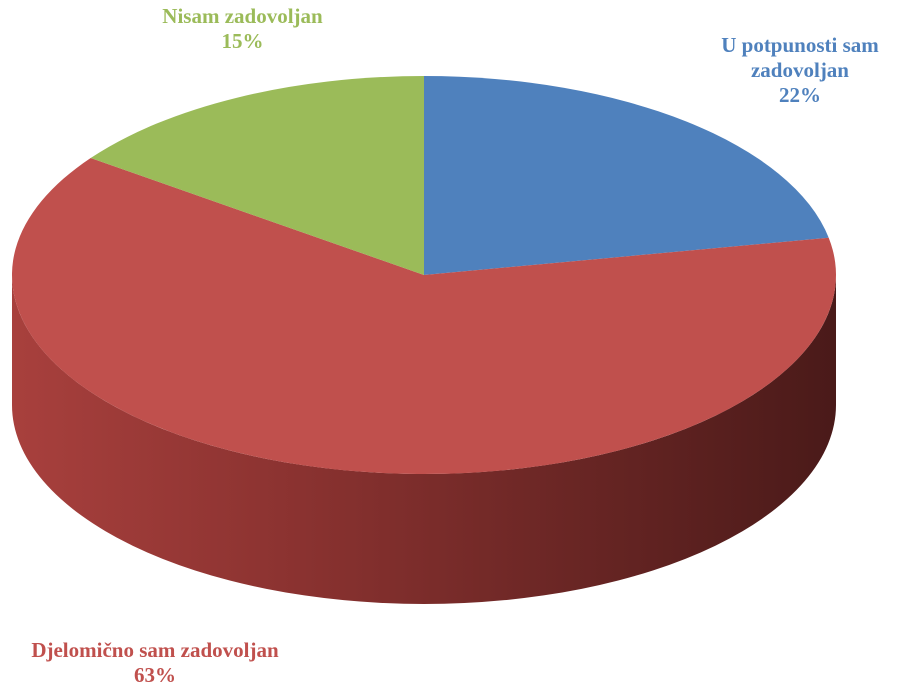  I want to click on label-value: 15%, so click(242, 41).